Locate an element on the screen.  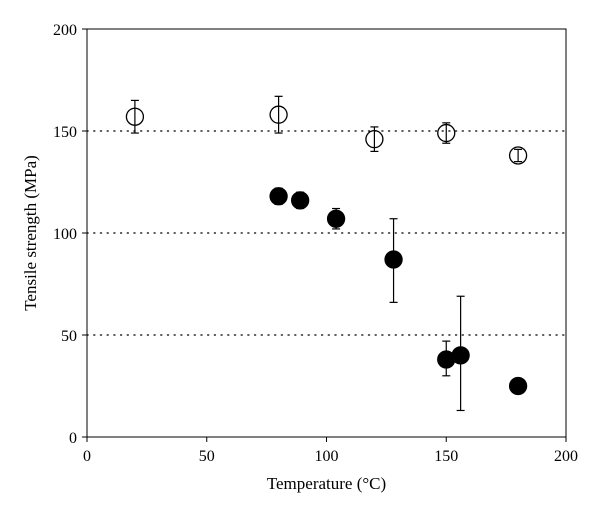
y-tick-label: 100 is located at coordinates (65, 234).